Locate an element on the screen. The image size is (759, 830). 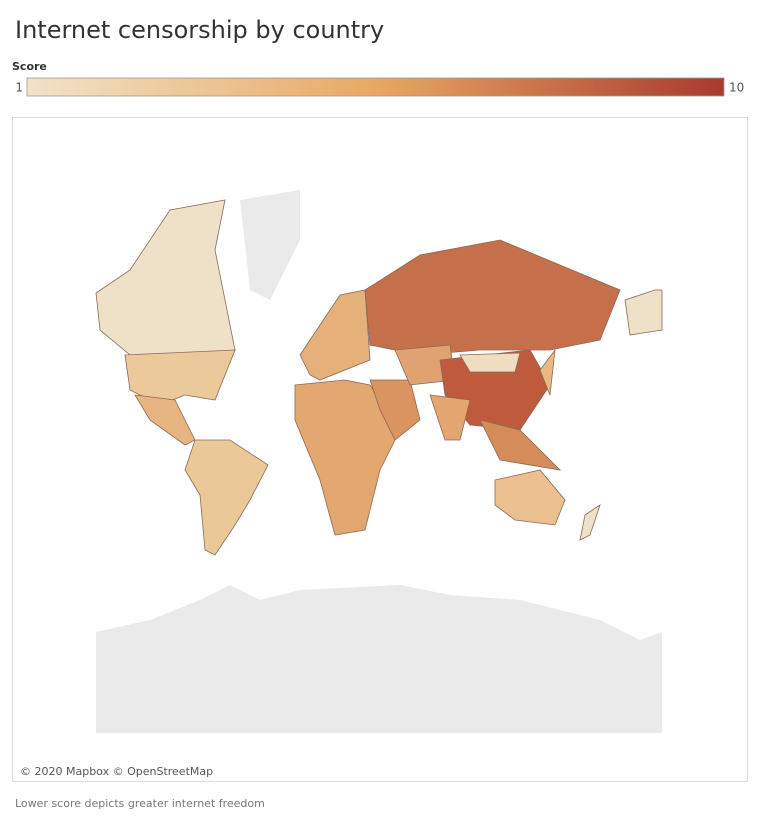
australia is located at coordinates (530, 497).